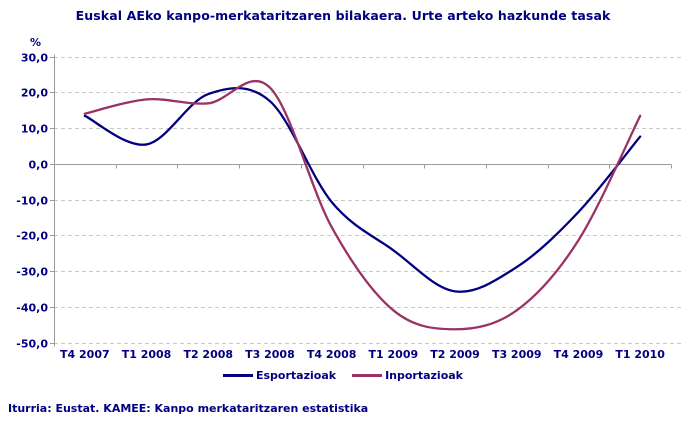 This screenshot has height=426, width=686. Describe the element at coordinates (208, 354) in the screenshot. I see `x-category-label: T2 2008` at that location.